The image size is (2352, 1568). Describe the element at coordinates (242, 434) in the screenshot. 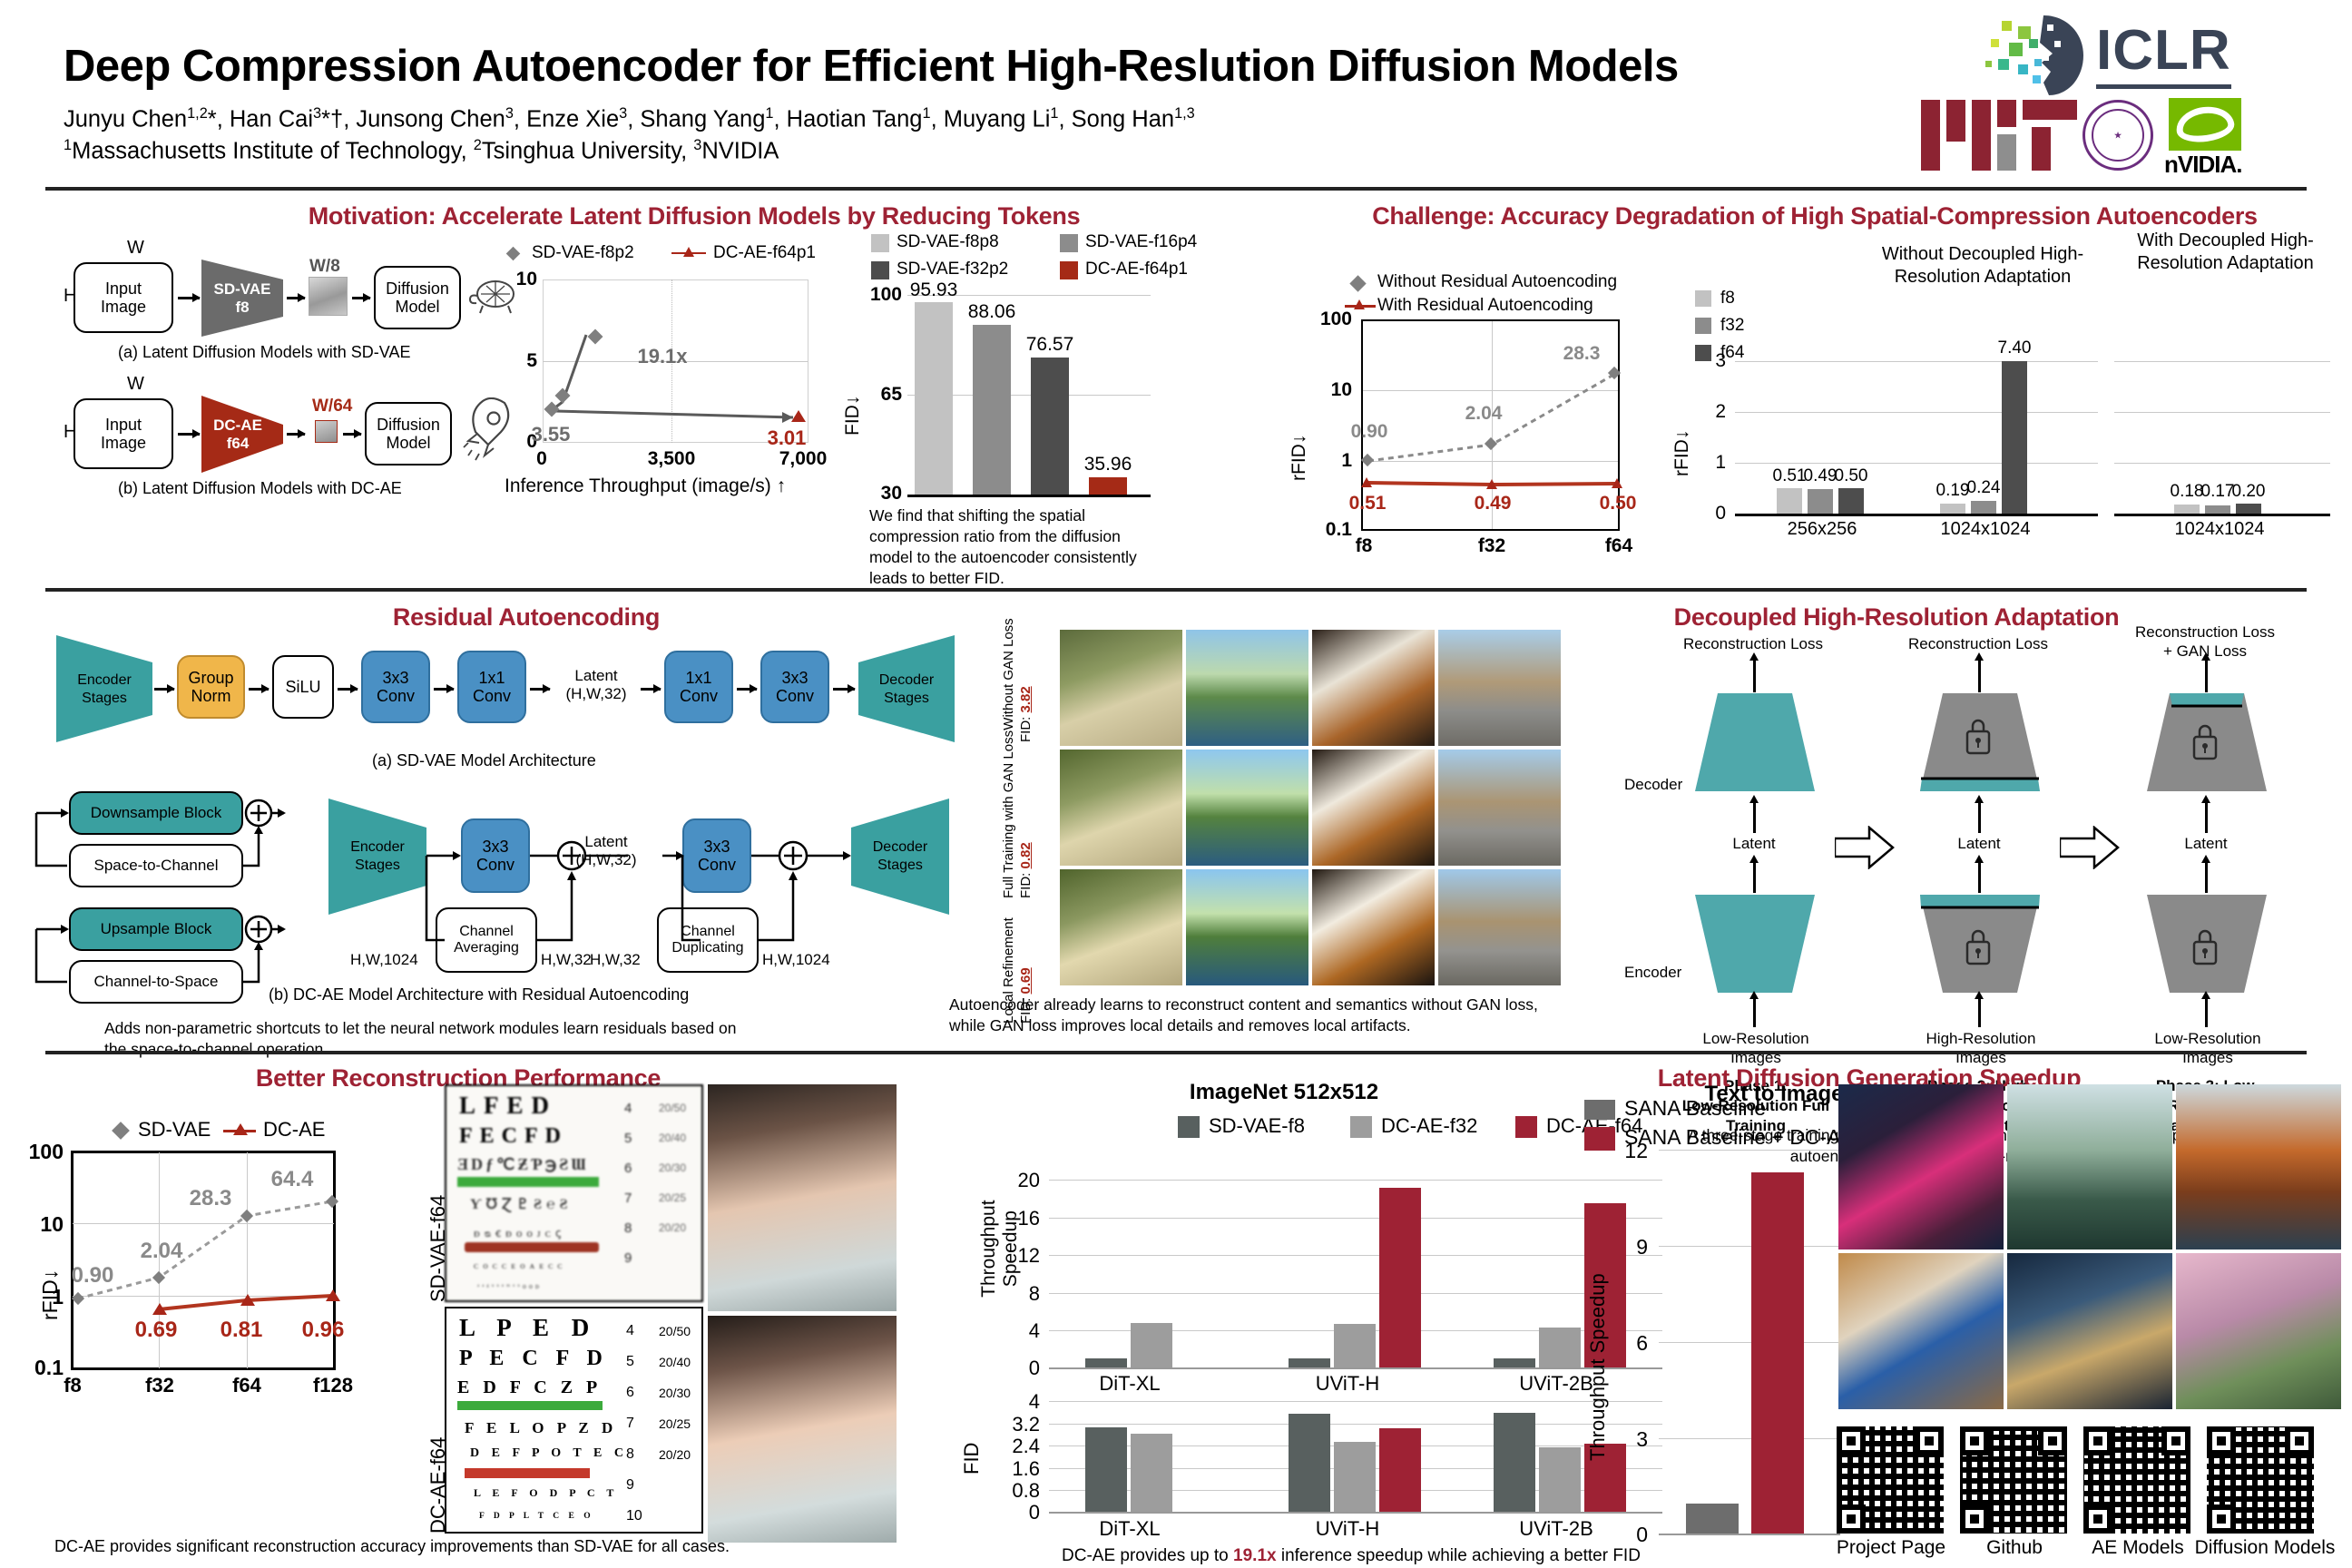

I see `diagram-b-encoder-dcae: DC-AE f64` at that location.